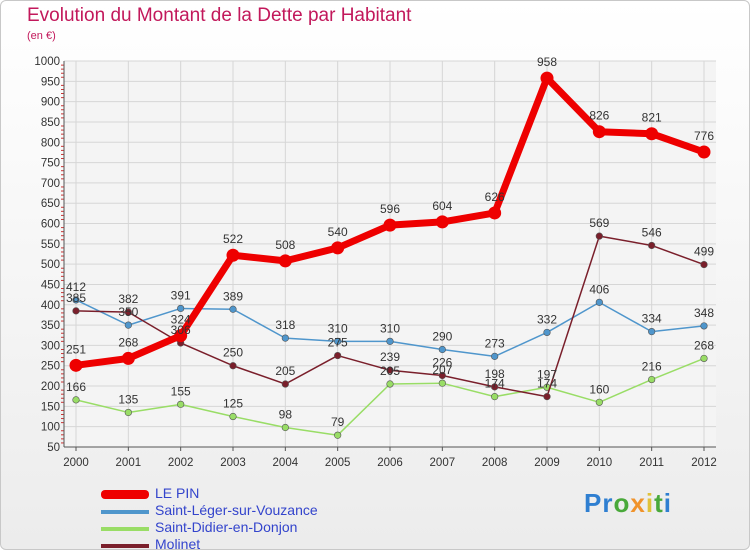  Describe the element at coordinates (128, 299) in the screenshot. I see `data-label: 382` at that location.